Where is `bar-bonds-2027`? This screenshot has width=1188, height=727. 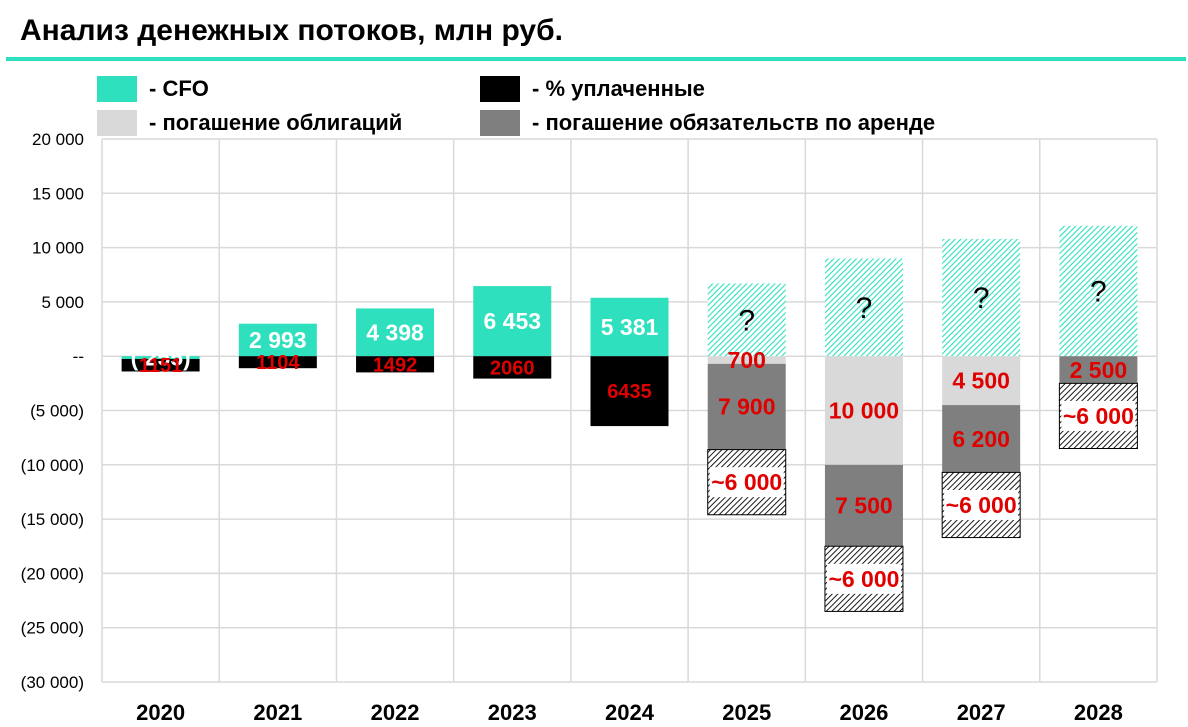
bar-bonds-2027 is located at coordinates (981, 381).